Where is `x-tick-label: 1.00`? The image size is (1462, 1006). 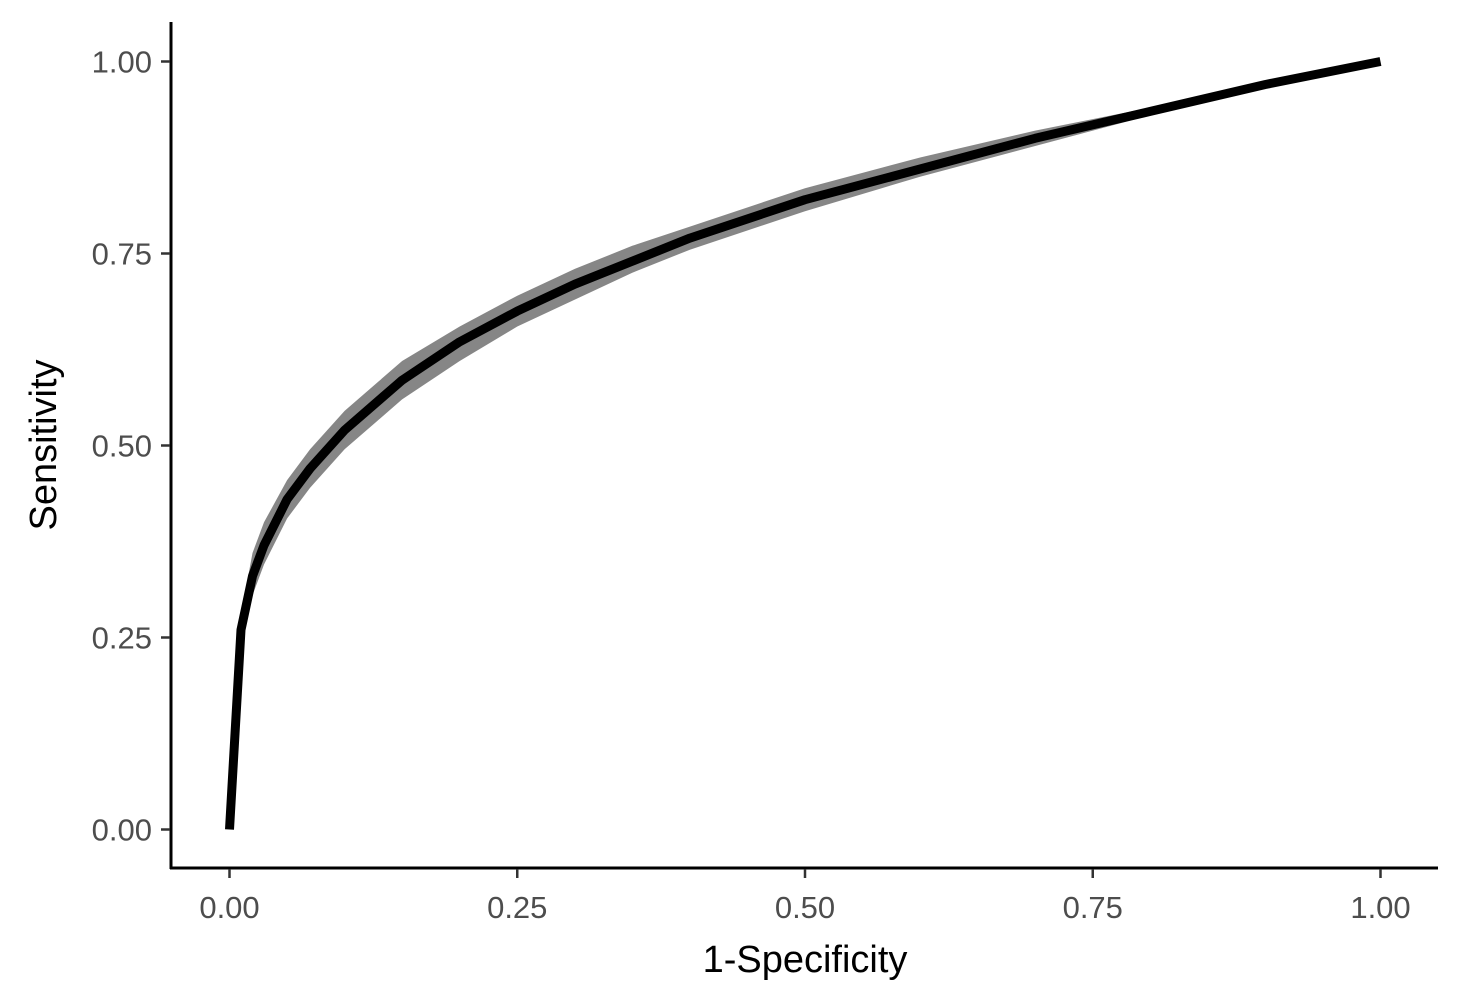
x-tick-label: 1.00 is located at coordinates (1380, 907).